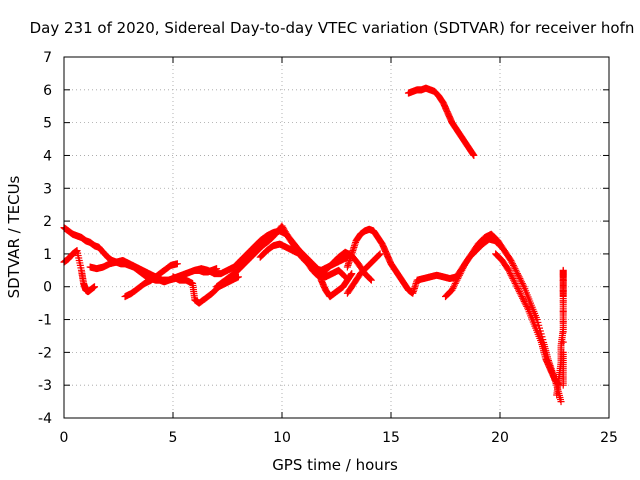  What do you see at coordinates (14, 236) in the screenshot?
I see `y-axis-title: SDTVAR / TECUs` at bounding box center [14, 236].